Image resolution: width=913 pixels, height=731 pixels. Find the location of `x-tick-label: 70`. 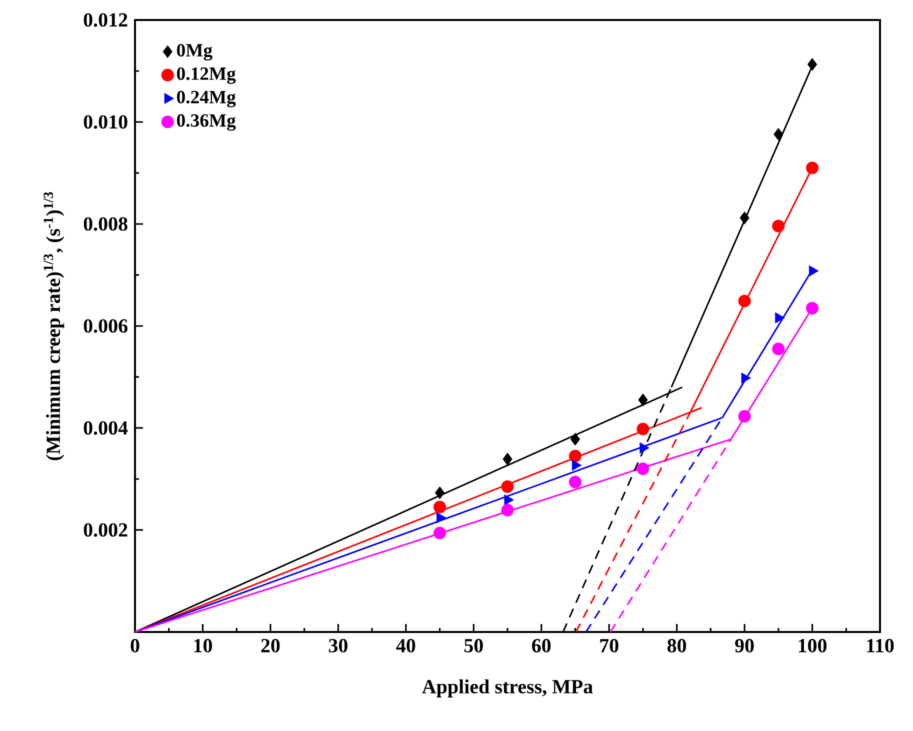

x-tick-label: 70 is located at coordinates (609, 645).